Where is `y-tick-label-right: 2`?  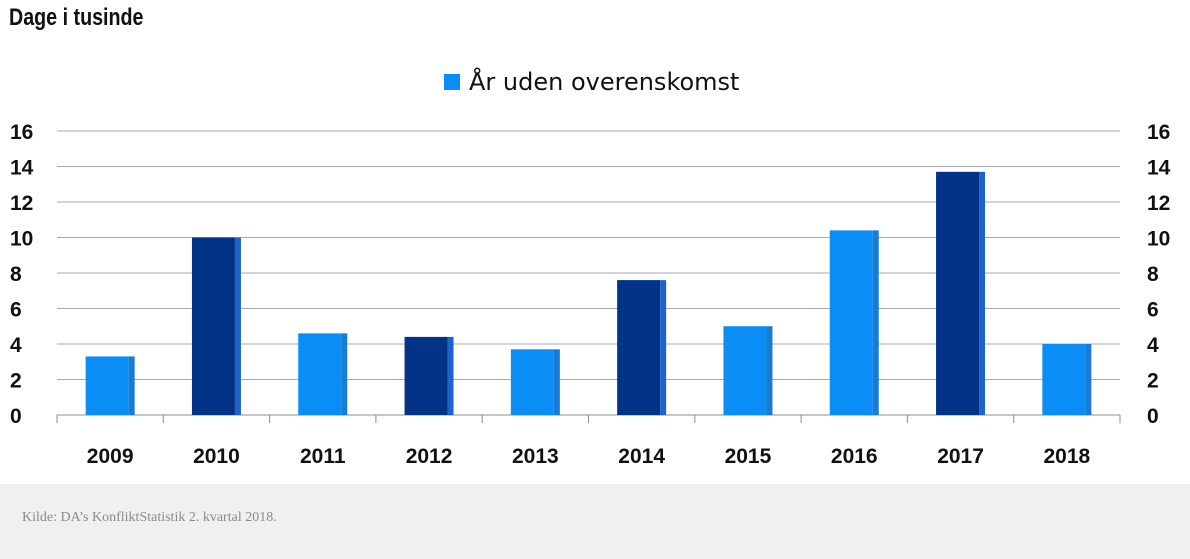 y-tick-label-right: 2 is located at coordinates (1153, 381).